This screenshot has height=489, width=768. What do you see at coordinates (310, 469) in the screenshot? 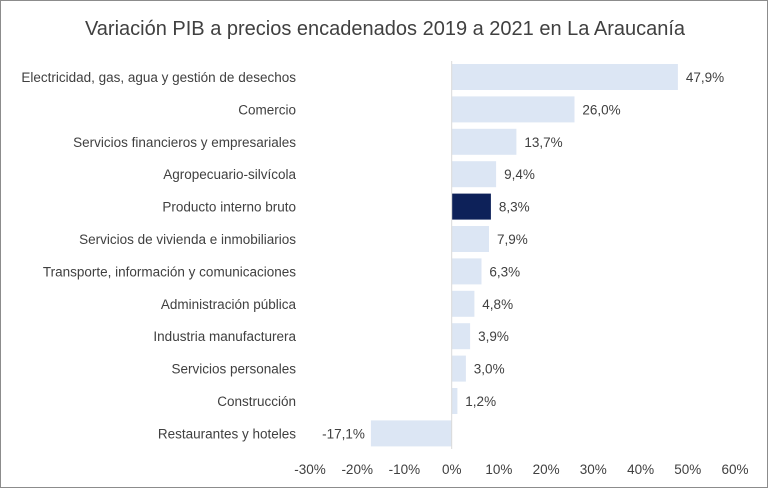
I see `x-tick-label: -30%` at bounding box center [310, 469].